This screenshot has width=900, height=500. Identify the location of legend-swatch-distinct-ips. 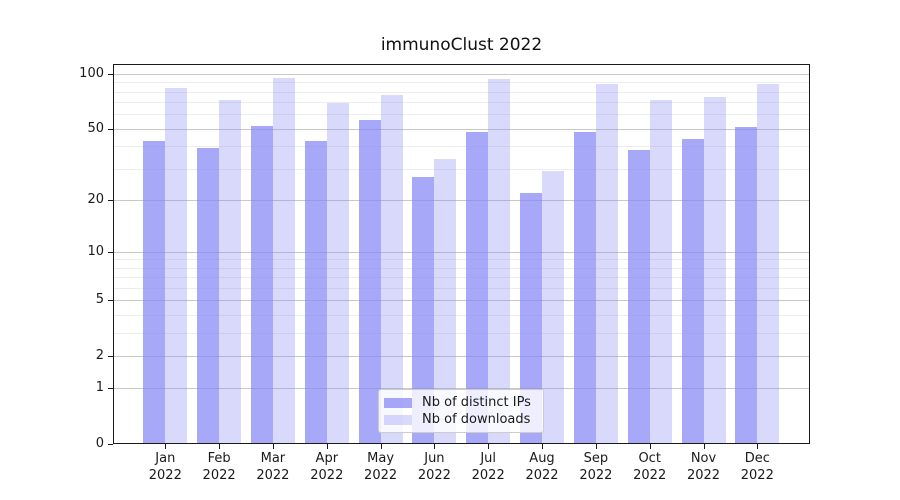
(398, 402).